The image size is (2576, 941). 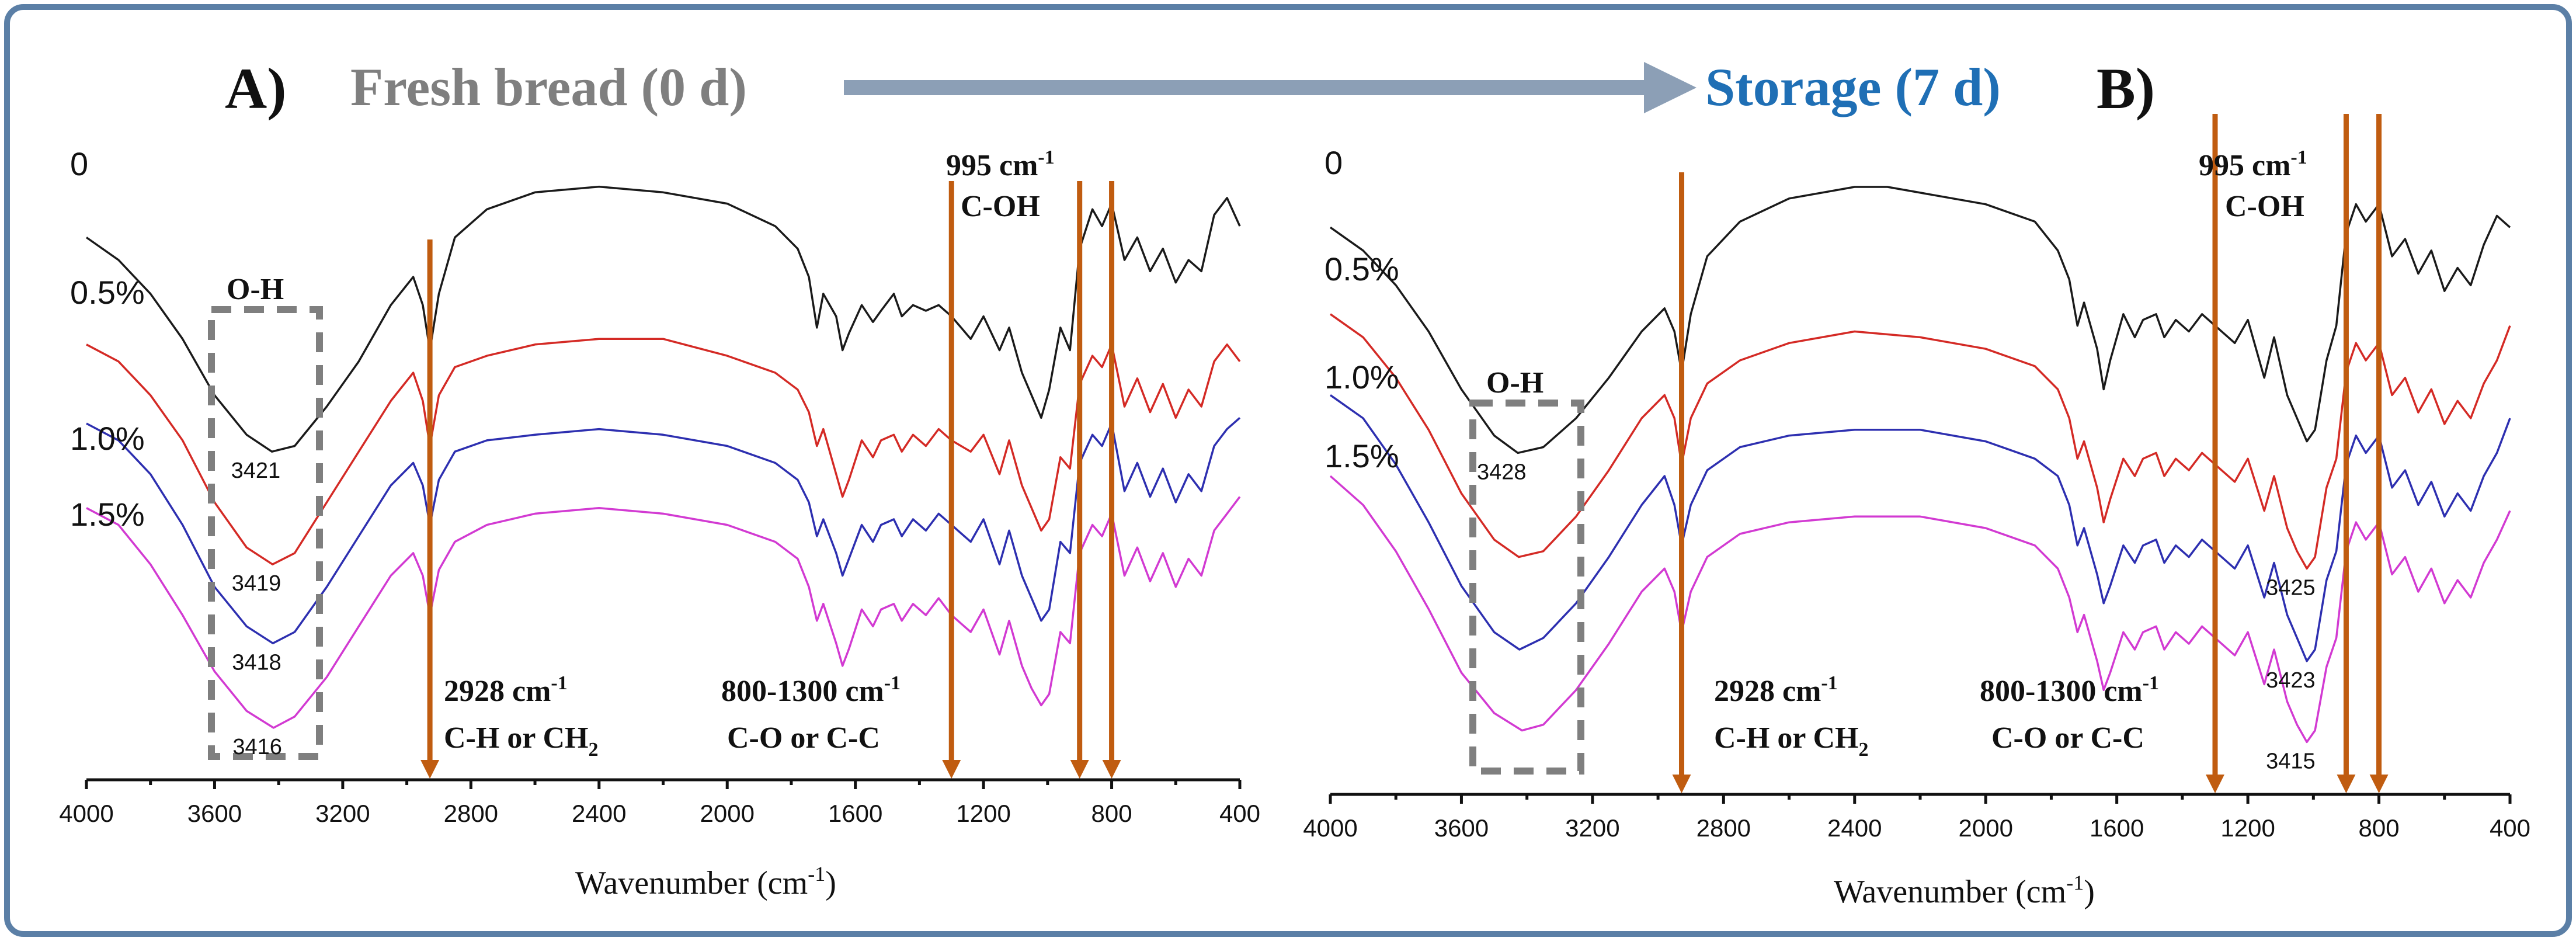 What do you see at coordinates (2126, 88) in the screenshot?
I see `panel-b-letter: B)` at bounding box center [2126, 88].